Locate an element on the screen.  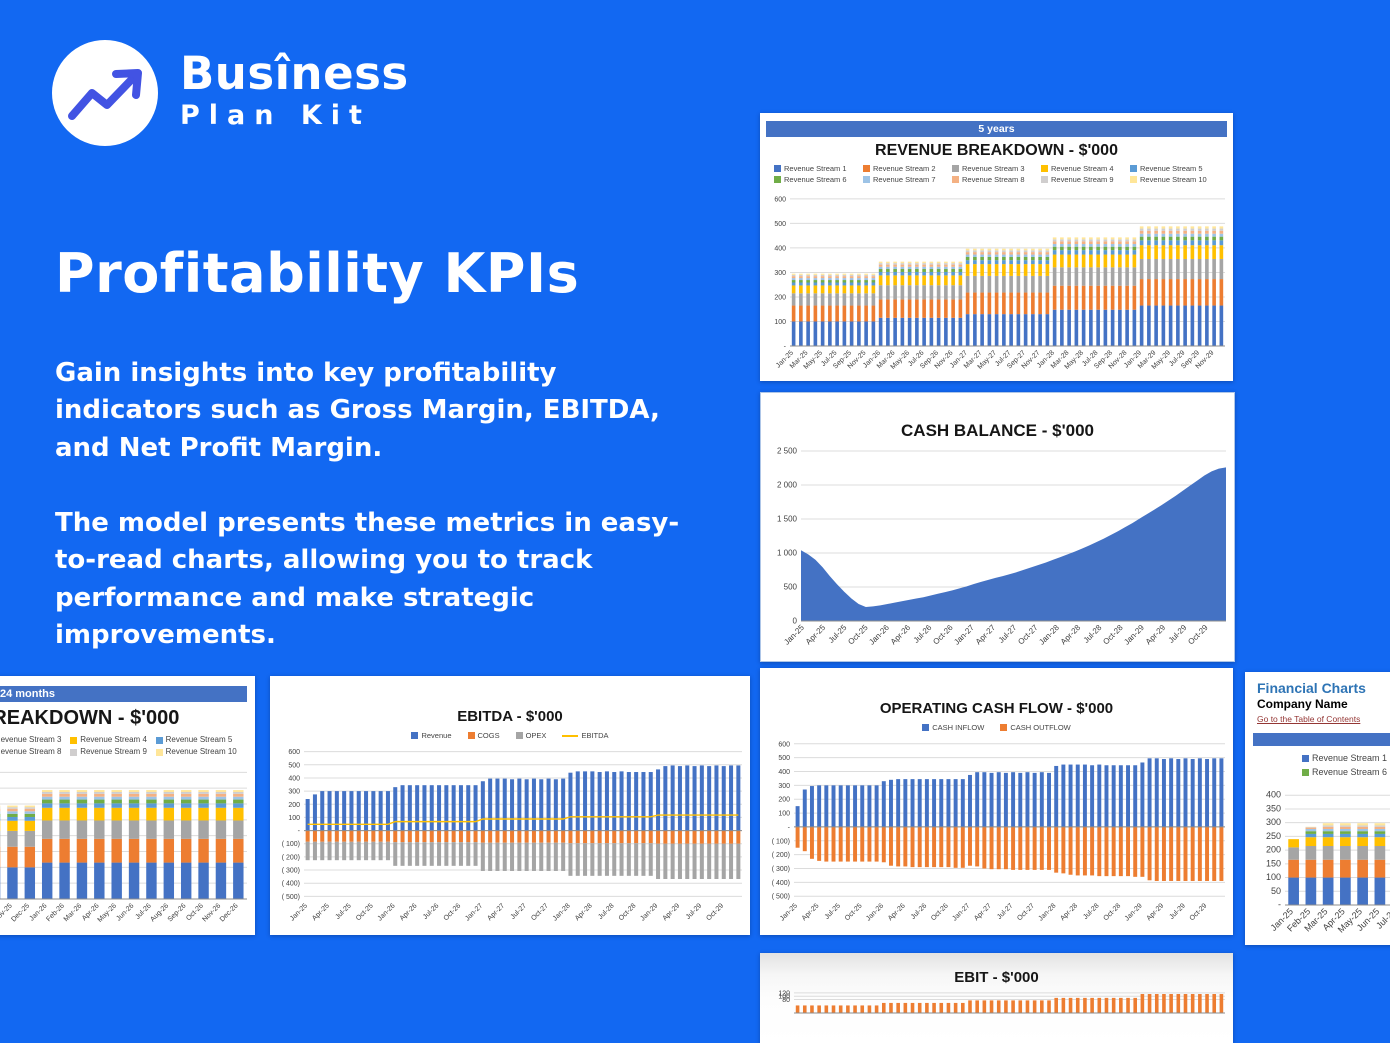
svg-text: 350 is located at coordinates (1273, 808).